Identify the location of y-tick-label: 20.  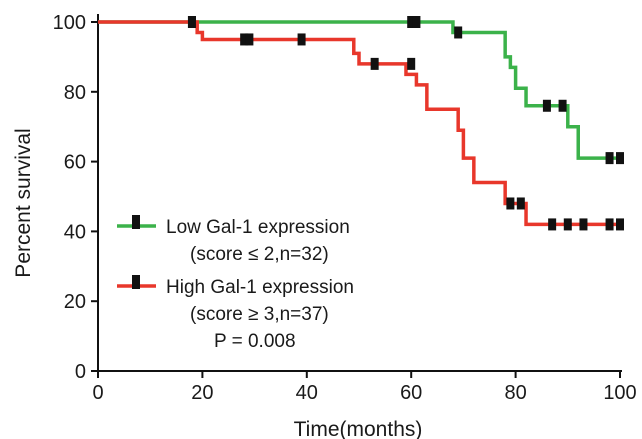
(75, 302).